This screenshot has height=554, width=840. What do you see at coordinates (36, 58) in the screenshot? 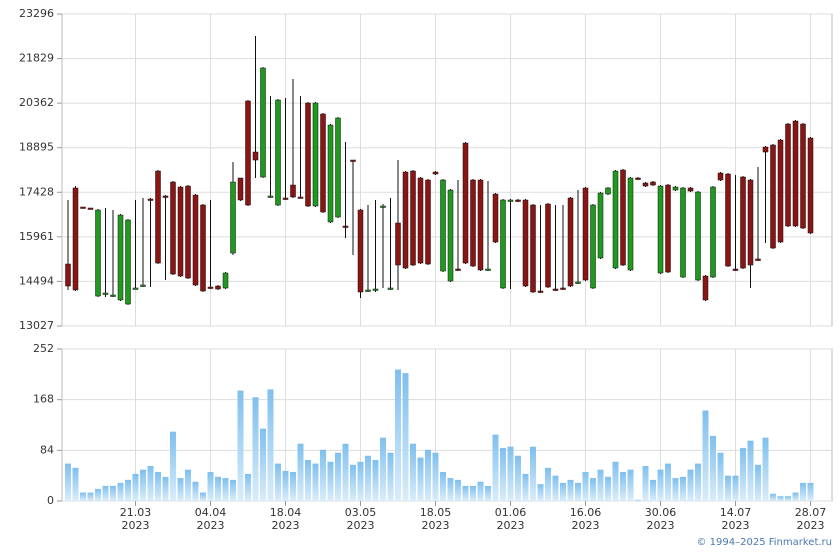
I see `y-tick-label: 21829` at bounding box center [36, 58].